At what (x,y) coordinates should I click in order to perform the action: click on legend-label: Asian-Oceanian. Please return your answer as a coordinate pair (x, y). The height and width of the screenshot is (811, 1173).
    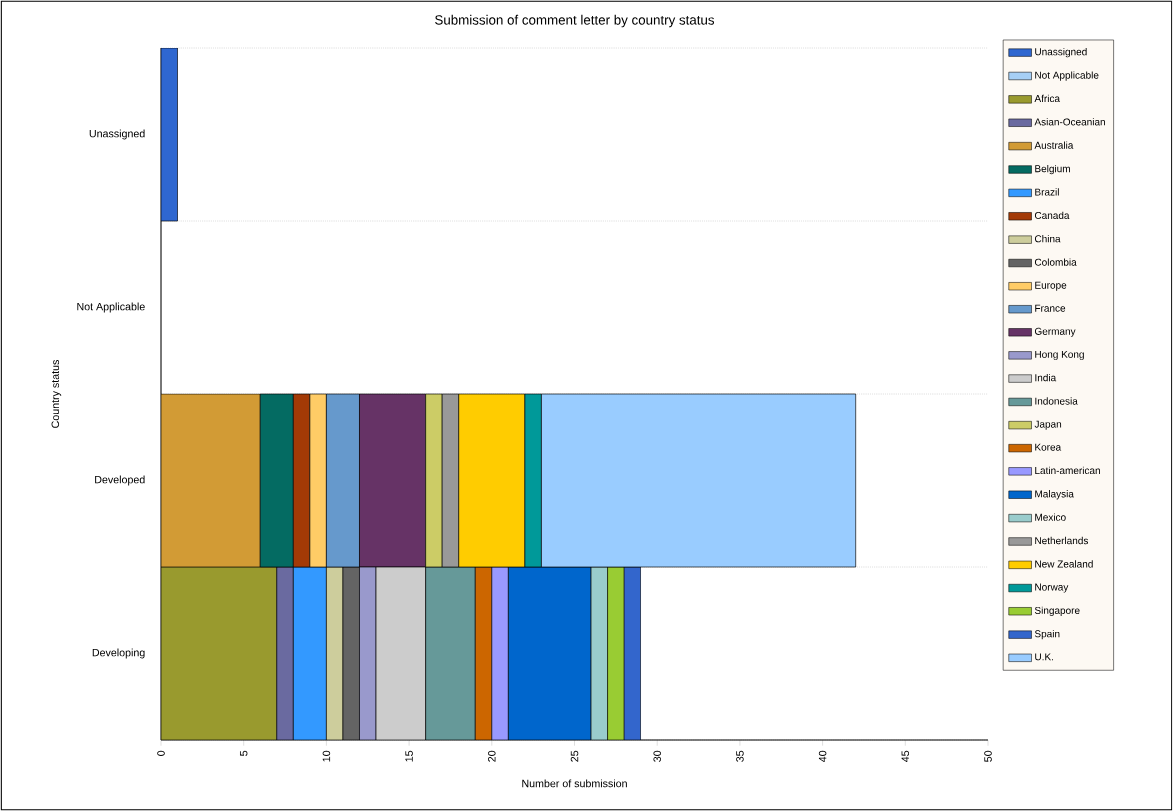
    Looking at the image, I should click on (1069, 122).